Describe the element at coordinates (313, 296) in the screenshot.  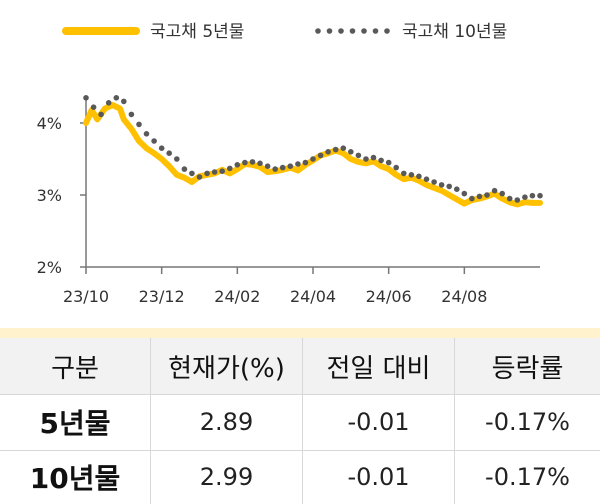
I see `x-tick-label: 24/04` at that location.